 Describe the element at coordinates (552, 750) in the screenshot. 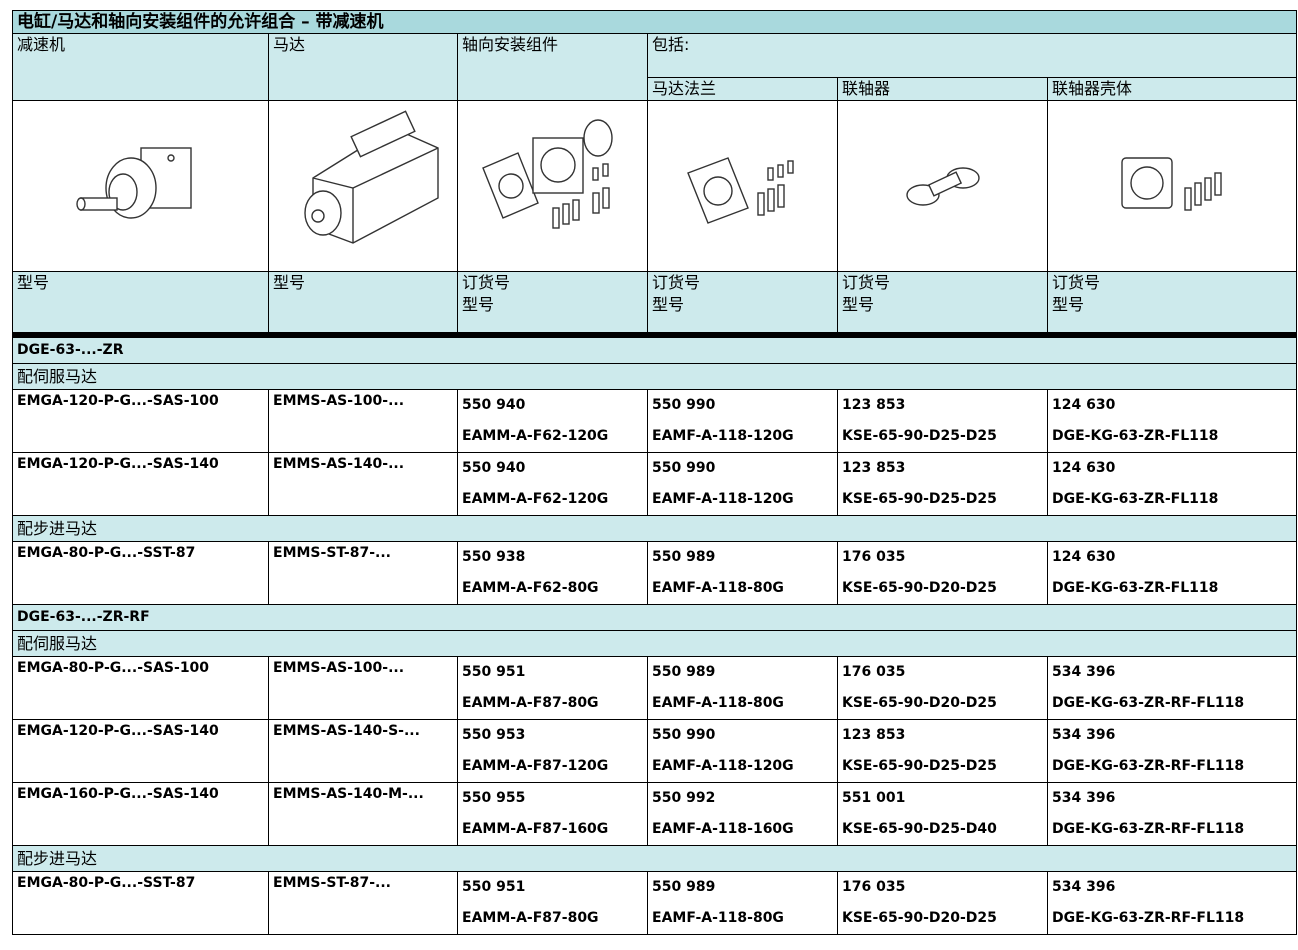

I see `part-cell: 550 953 EAMM-A-F87-120G` at that location.